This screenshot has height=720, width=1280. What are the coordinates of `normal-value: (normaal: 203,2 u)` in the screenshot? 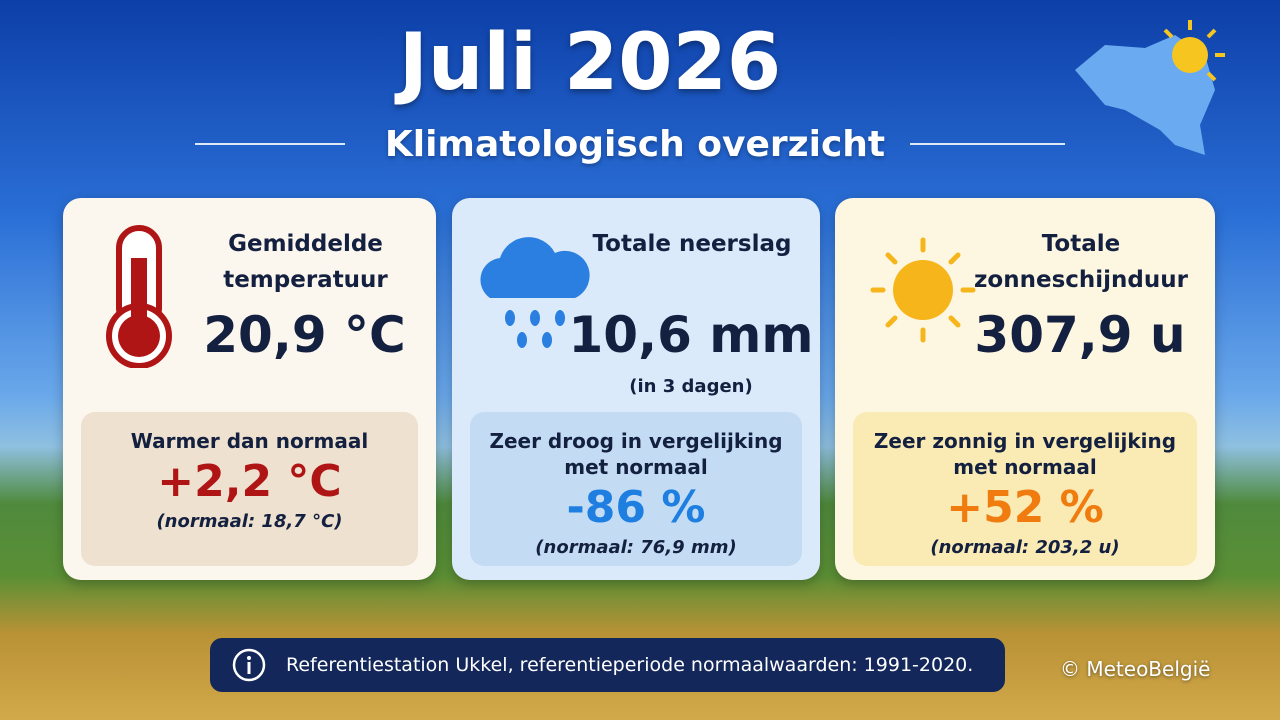 It's located at (1025, 547).